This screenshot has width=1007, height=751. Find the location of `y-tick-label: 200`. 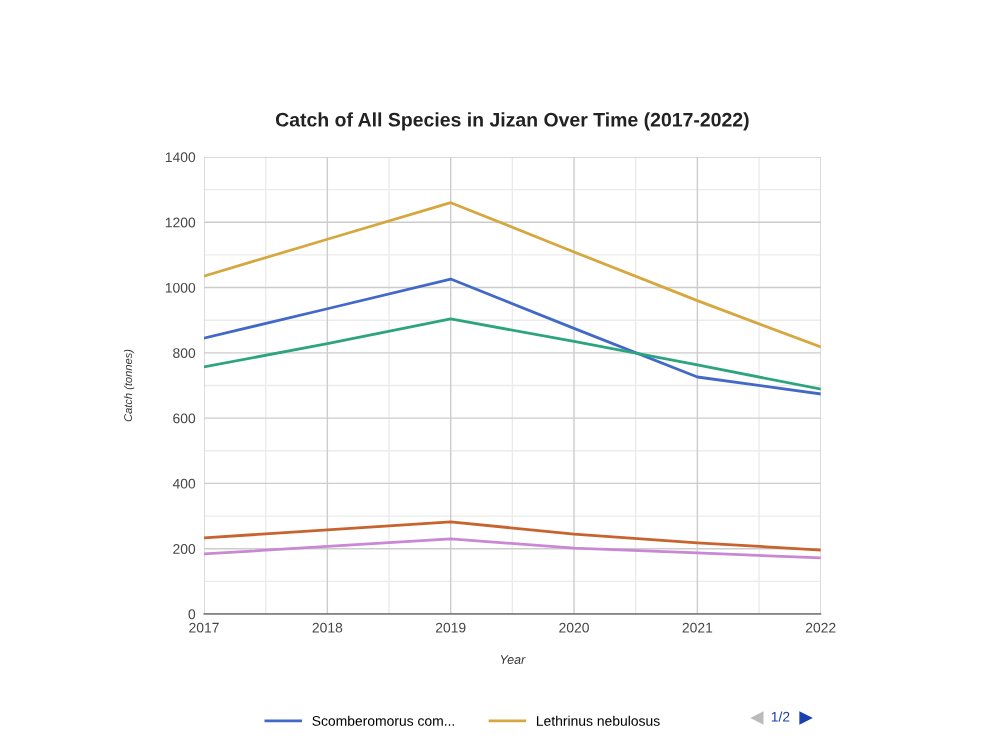

y-tick-label: 200 is located at coordinates (184, 549).